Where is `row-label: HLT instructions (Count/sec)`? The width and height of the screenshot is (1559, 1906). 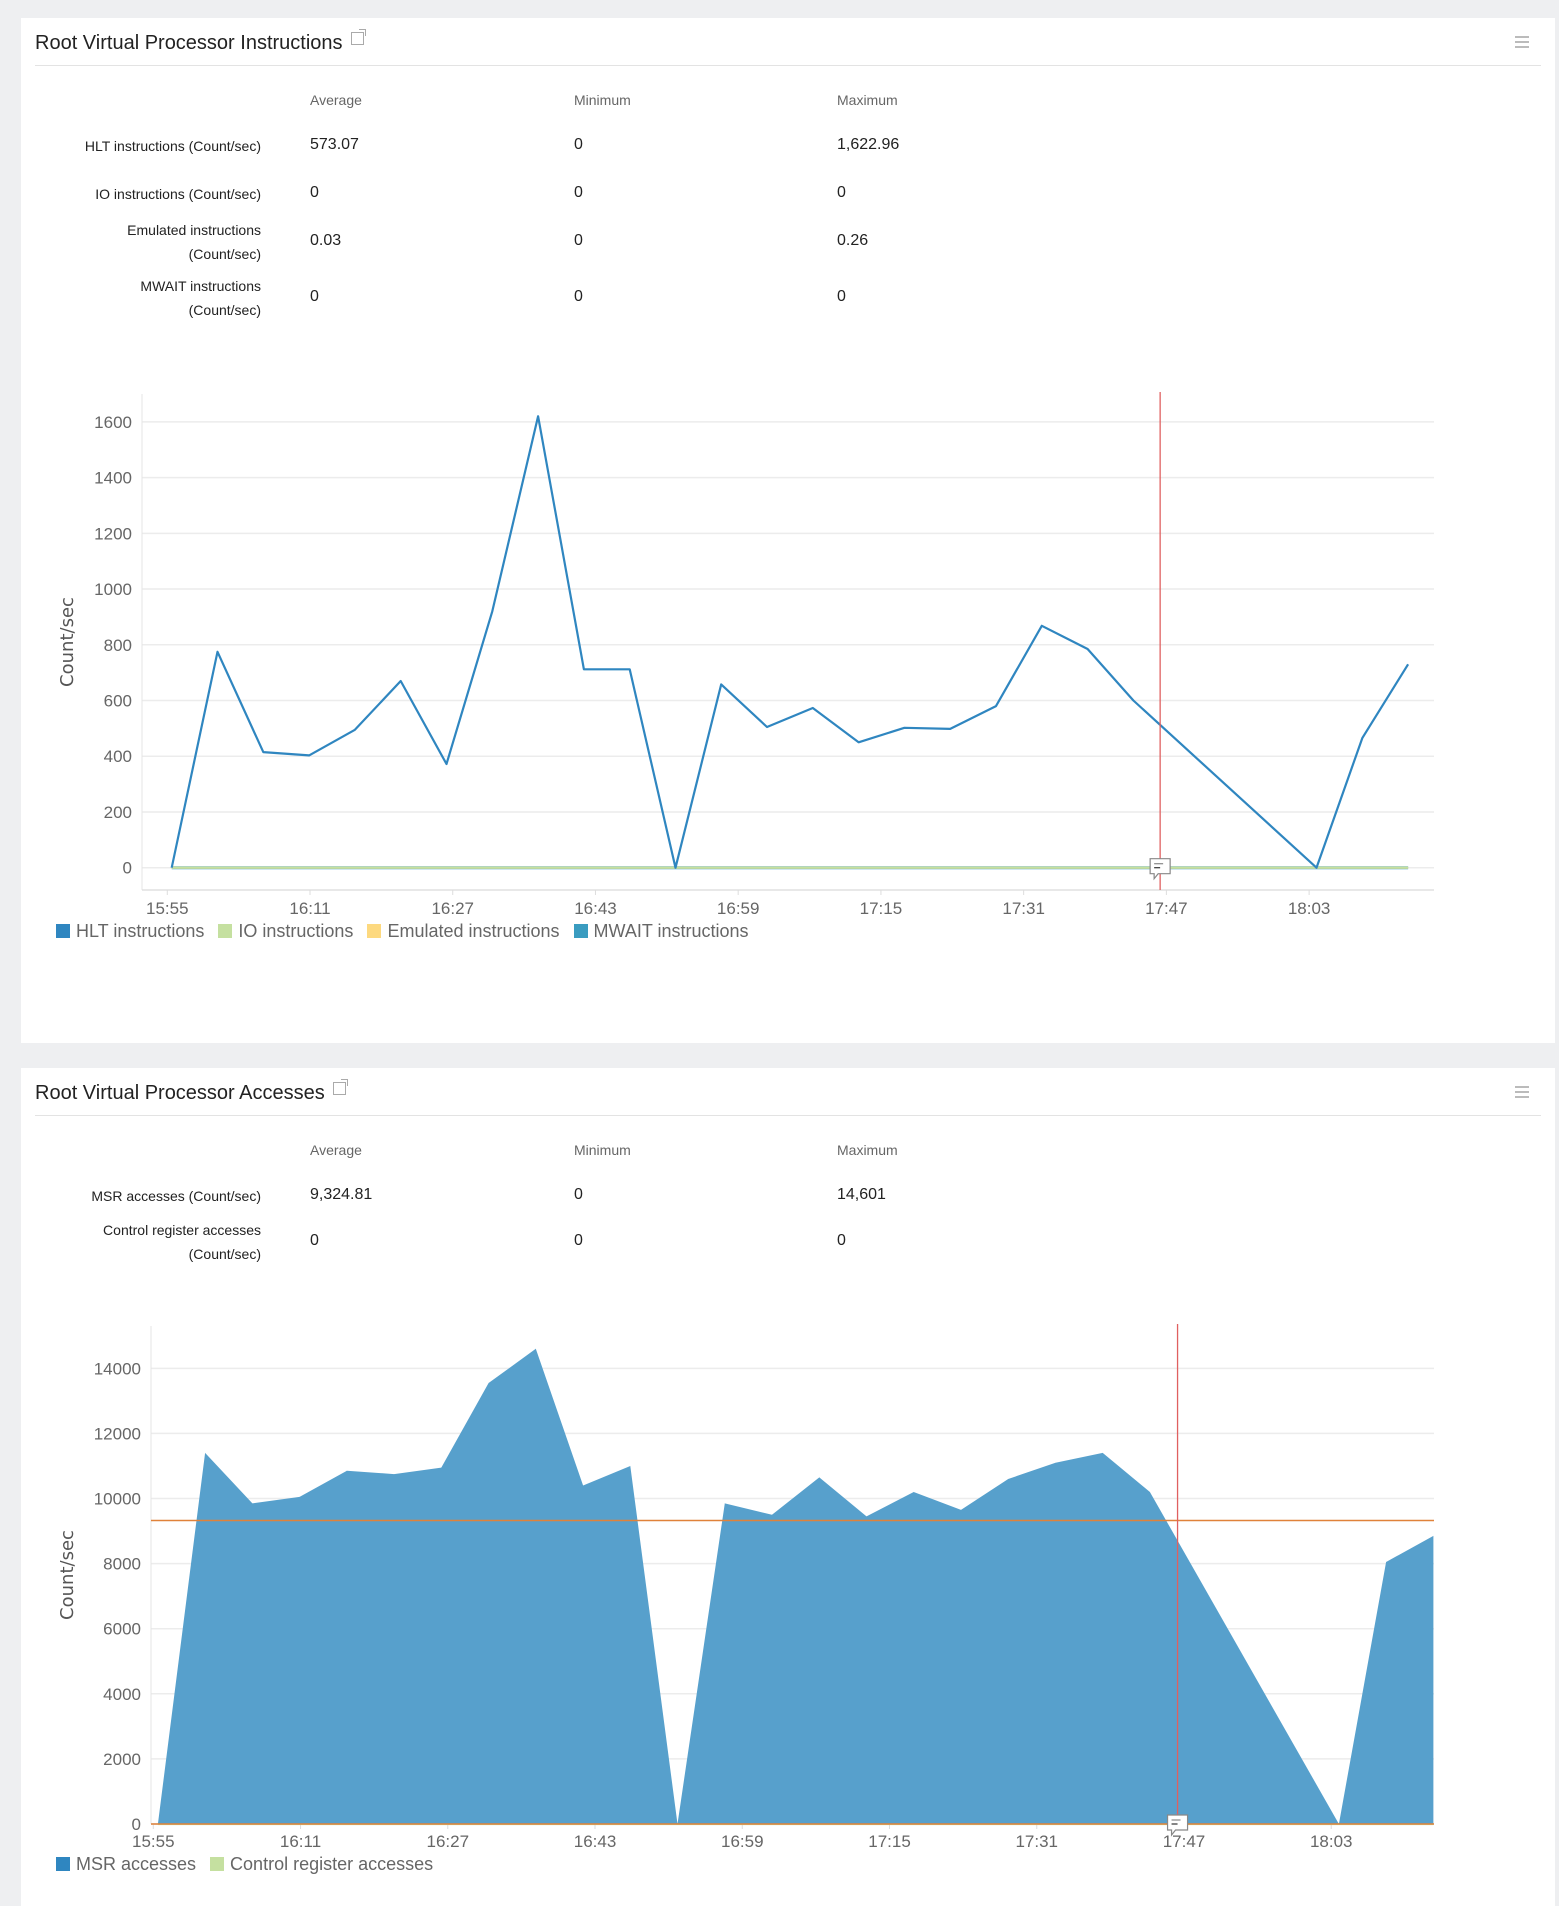
row-label: HLT instructions (Count/sec) is located at coordinates (141, 146).